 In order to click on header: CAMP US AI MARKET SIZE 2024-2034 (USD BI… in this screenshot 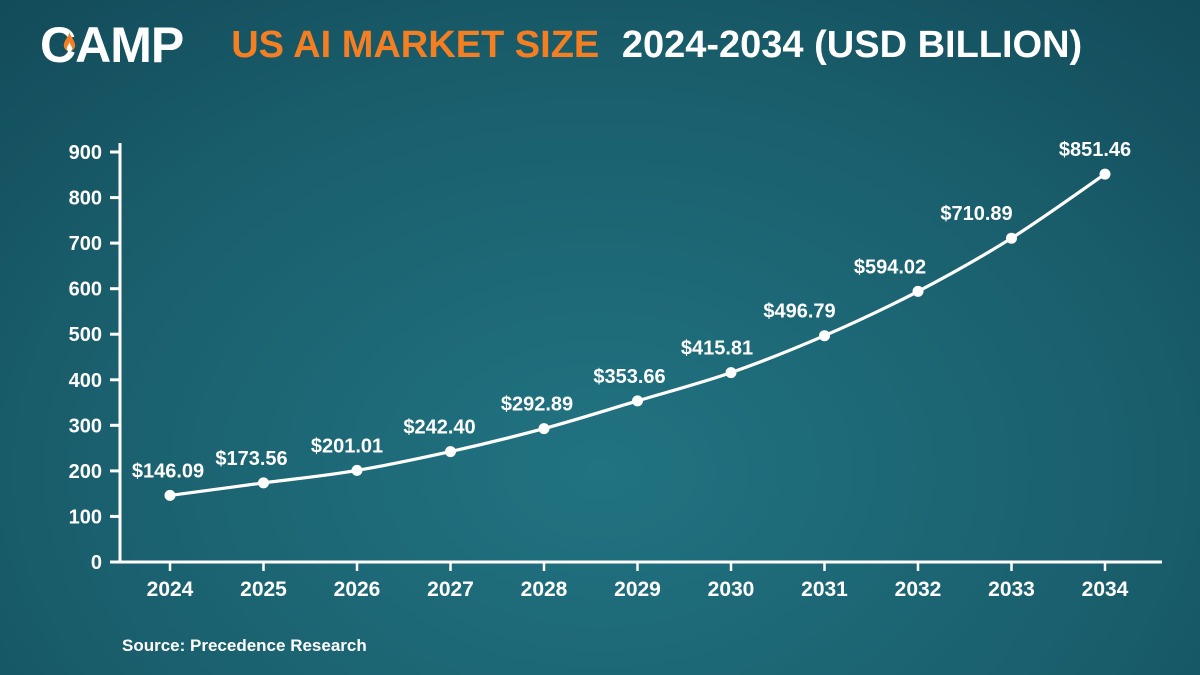, I will do `click(561, 45)`.